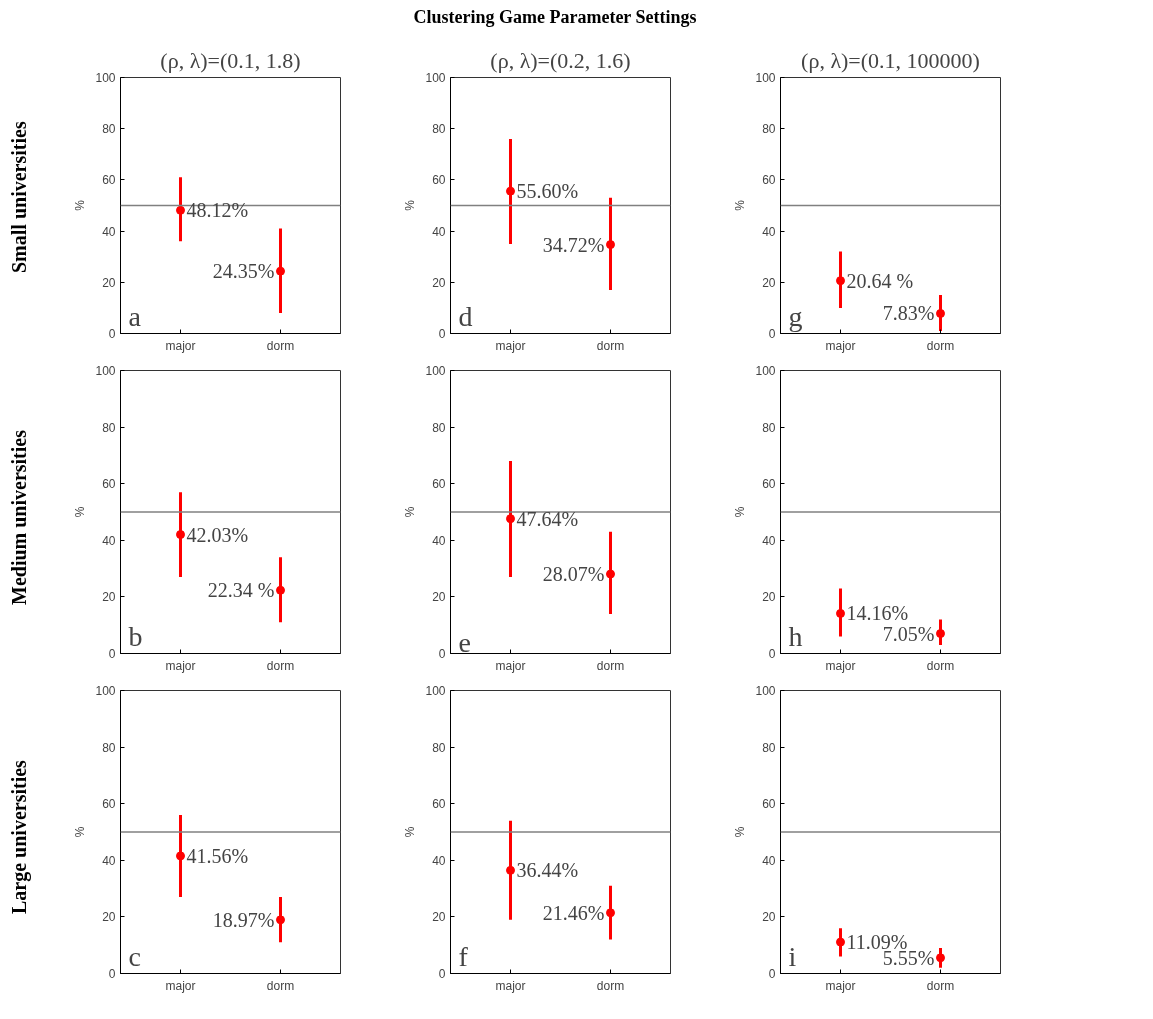 Image resolution: width=1153 pixels, height=1019 pixels. What do you see at coordinates (19, 197) in the screenshot?
I see `text: Small universities` at bounding box center [19, 197].